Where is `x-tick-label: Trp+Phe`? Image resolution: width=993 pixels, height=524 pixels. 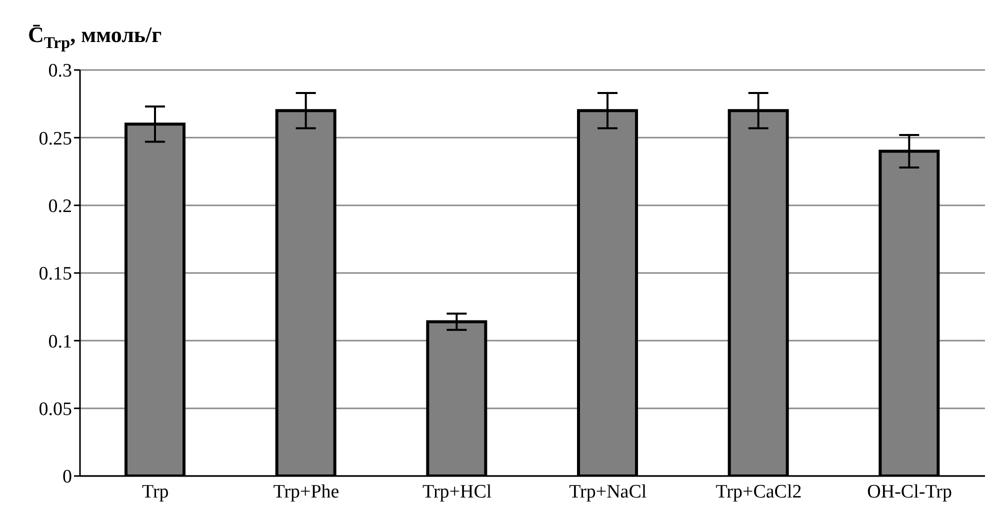
x-tick-label: Trp+Phe is located at coordinates (306, 491).